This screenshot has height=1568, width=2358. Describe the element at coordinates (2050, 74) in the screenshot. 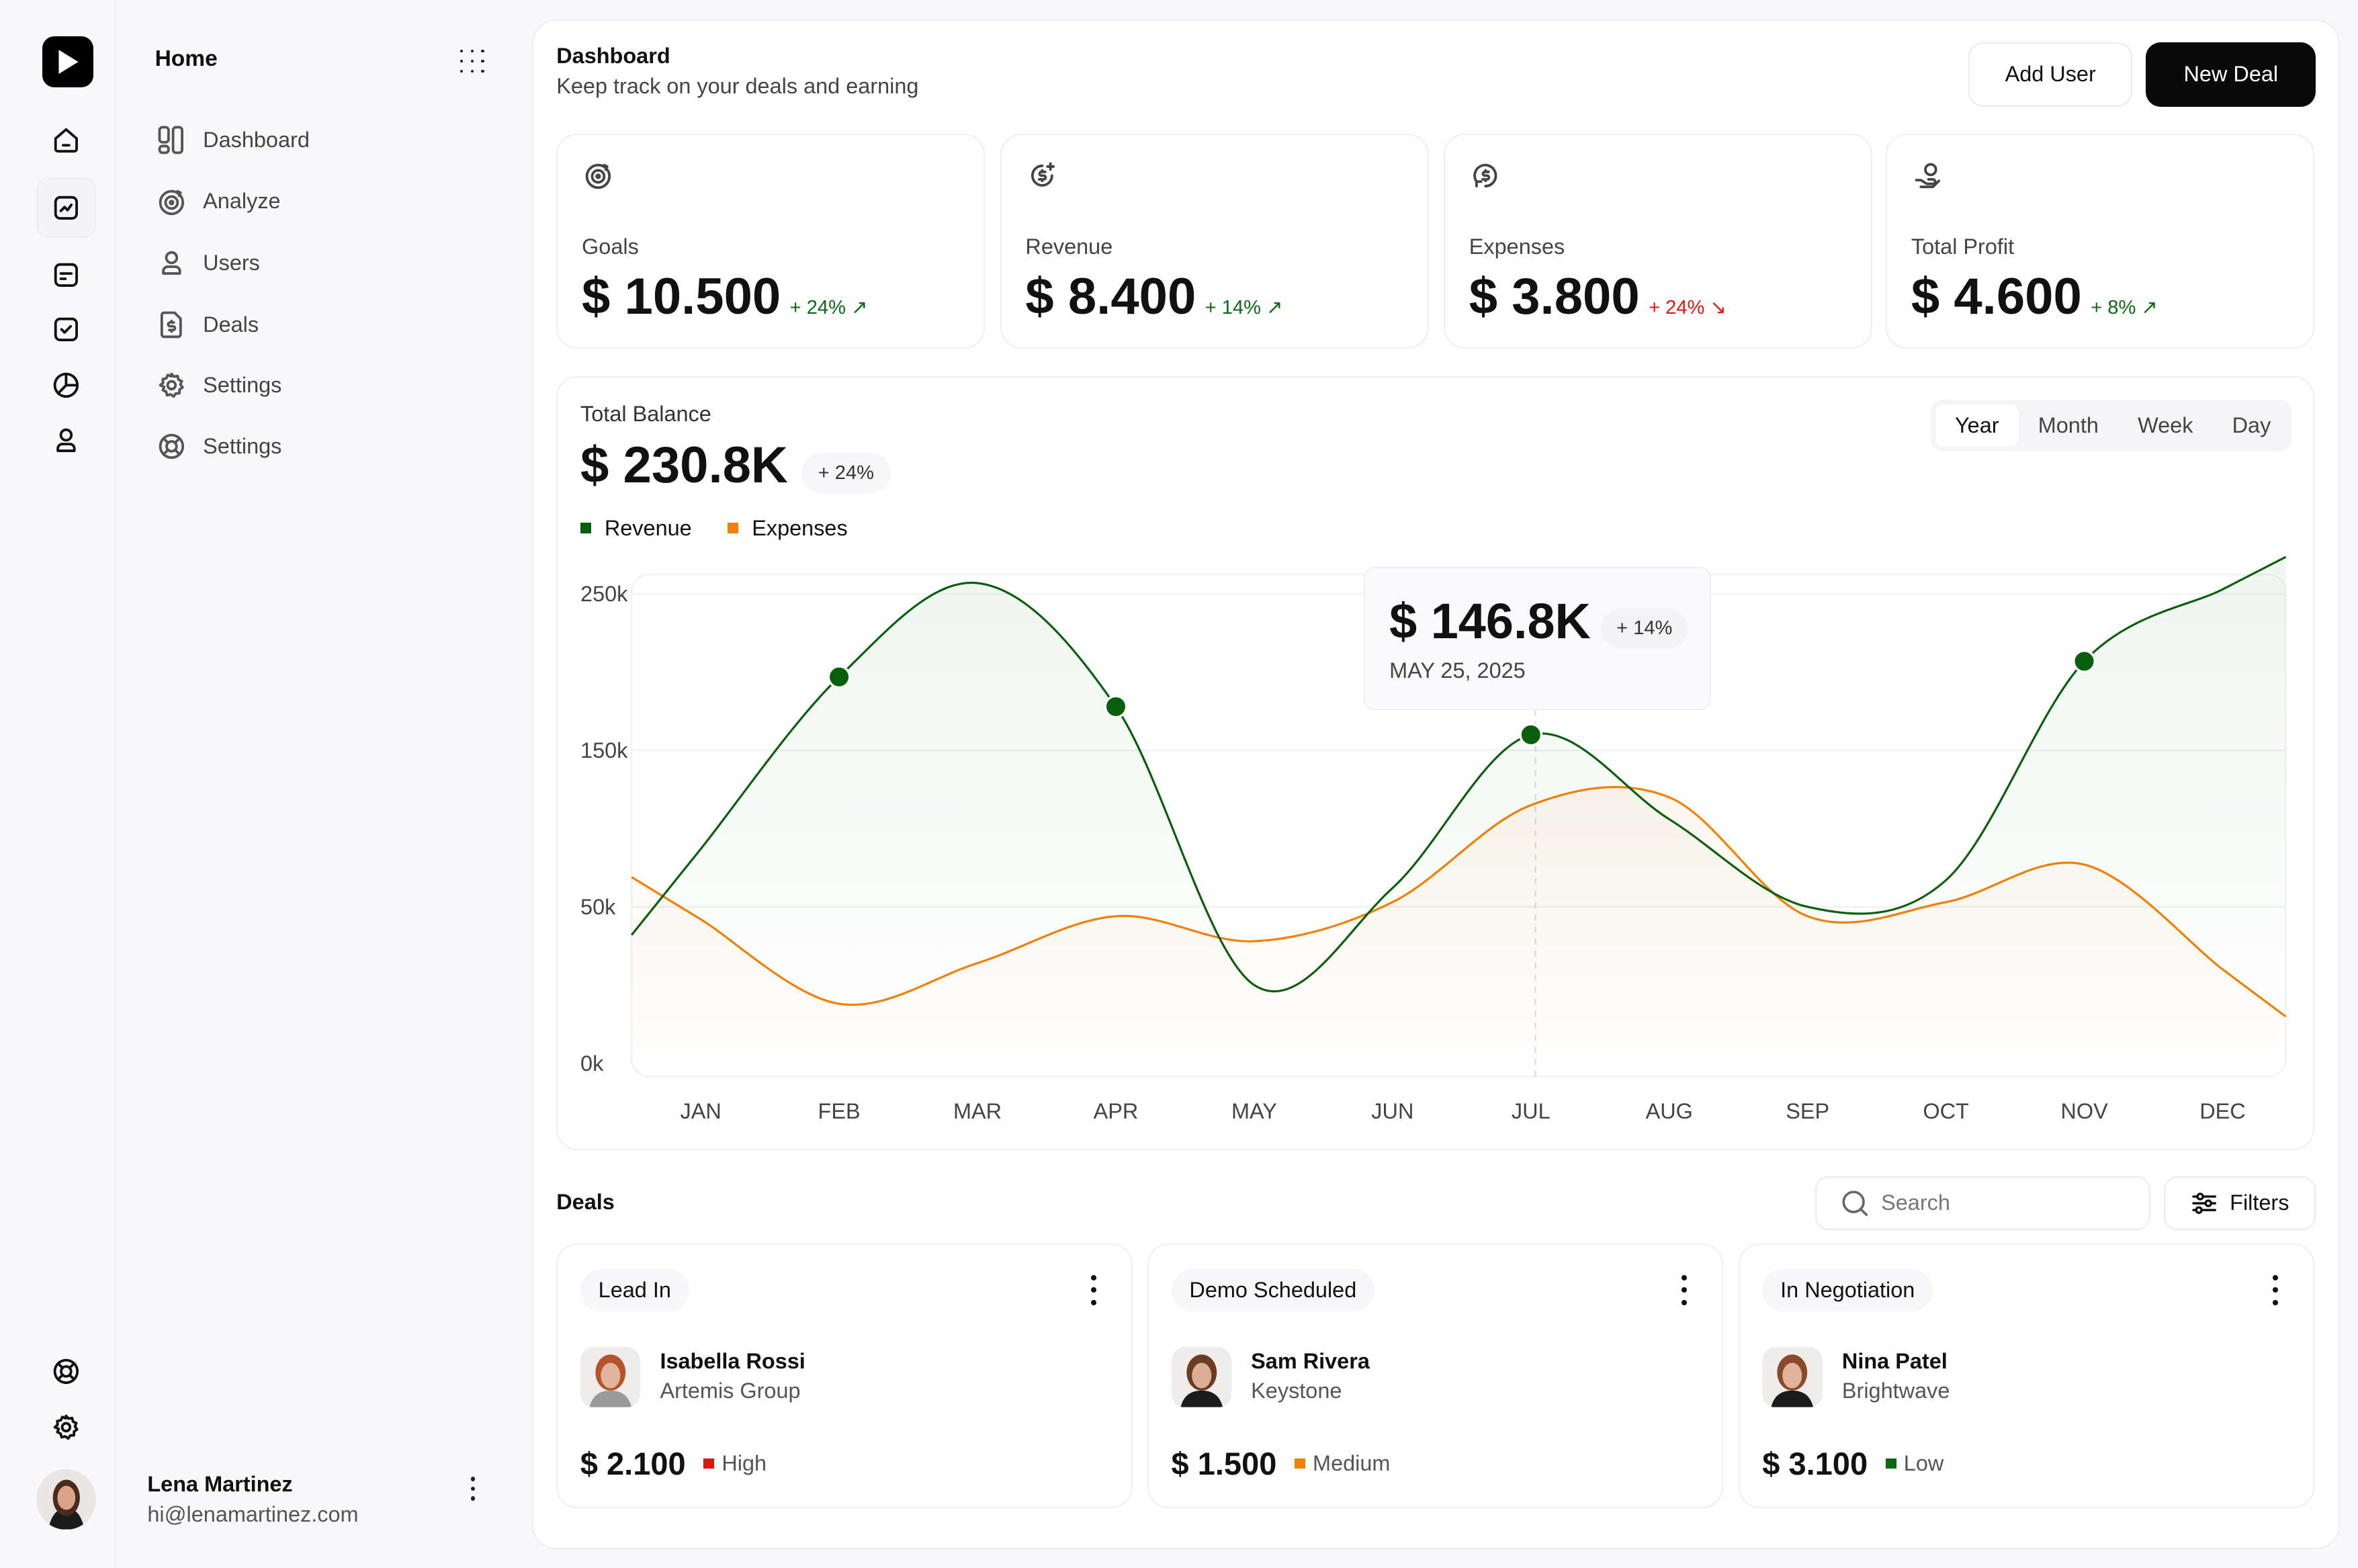

I see `add-user-button: Add User` at that location.